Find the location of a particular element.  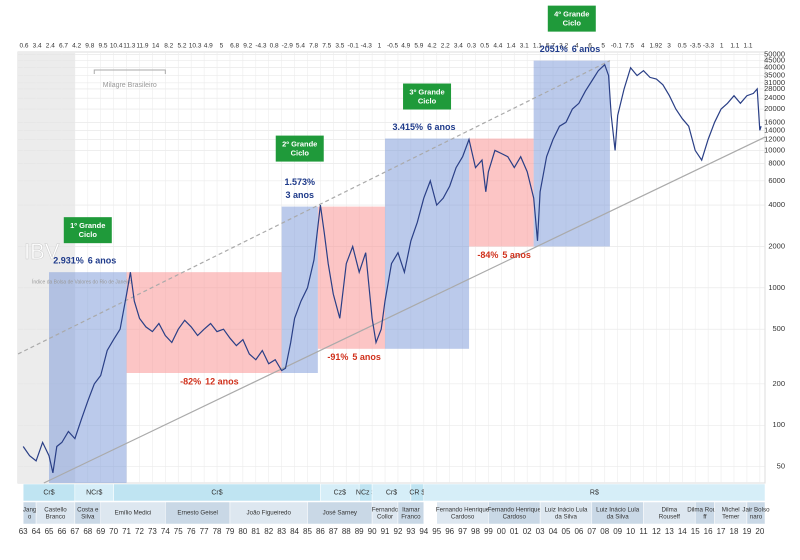

decline-duration: 12 anos is located at coordinates (222, 381).